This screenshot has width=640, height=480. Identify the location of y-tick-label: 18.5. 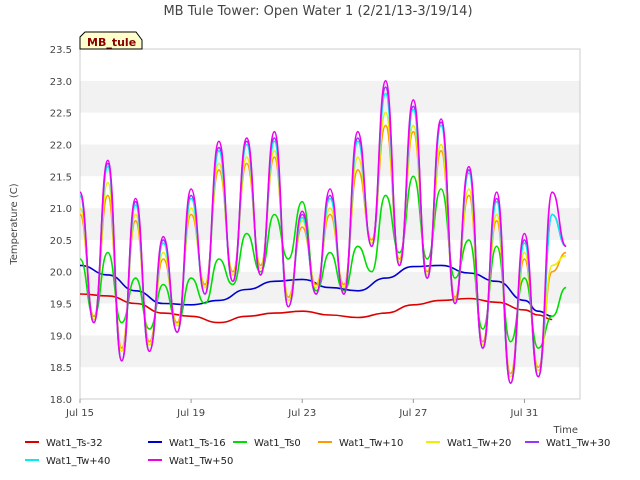
(61, 368).